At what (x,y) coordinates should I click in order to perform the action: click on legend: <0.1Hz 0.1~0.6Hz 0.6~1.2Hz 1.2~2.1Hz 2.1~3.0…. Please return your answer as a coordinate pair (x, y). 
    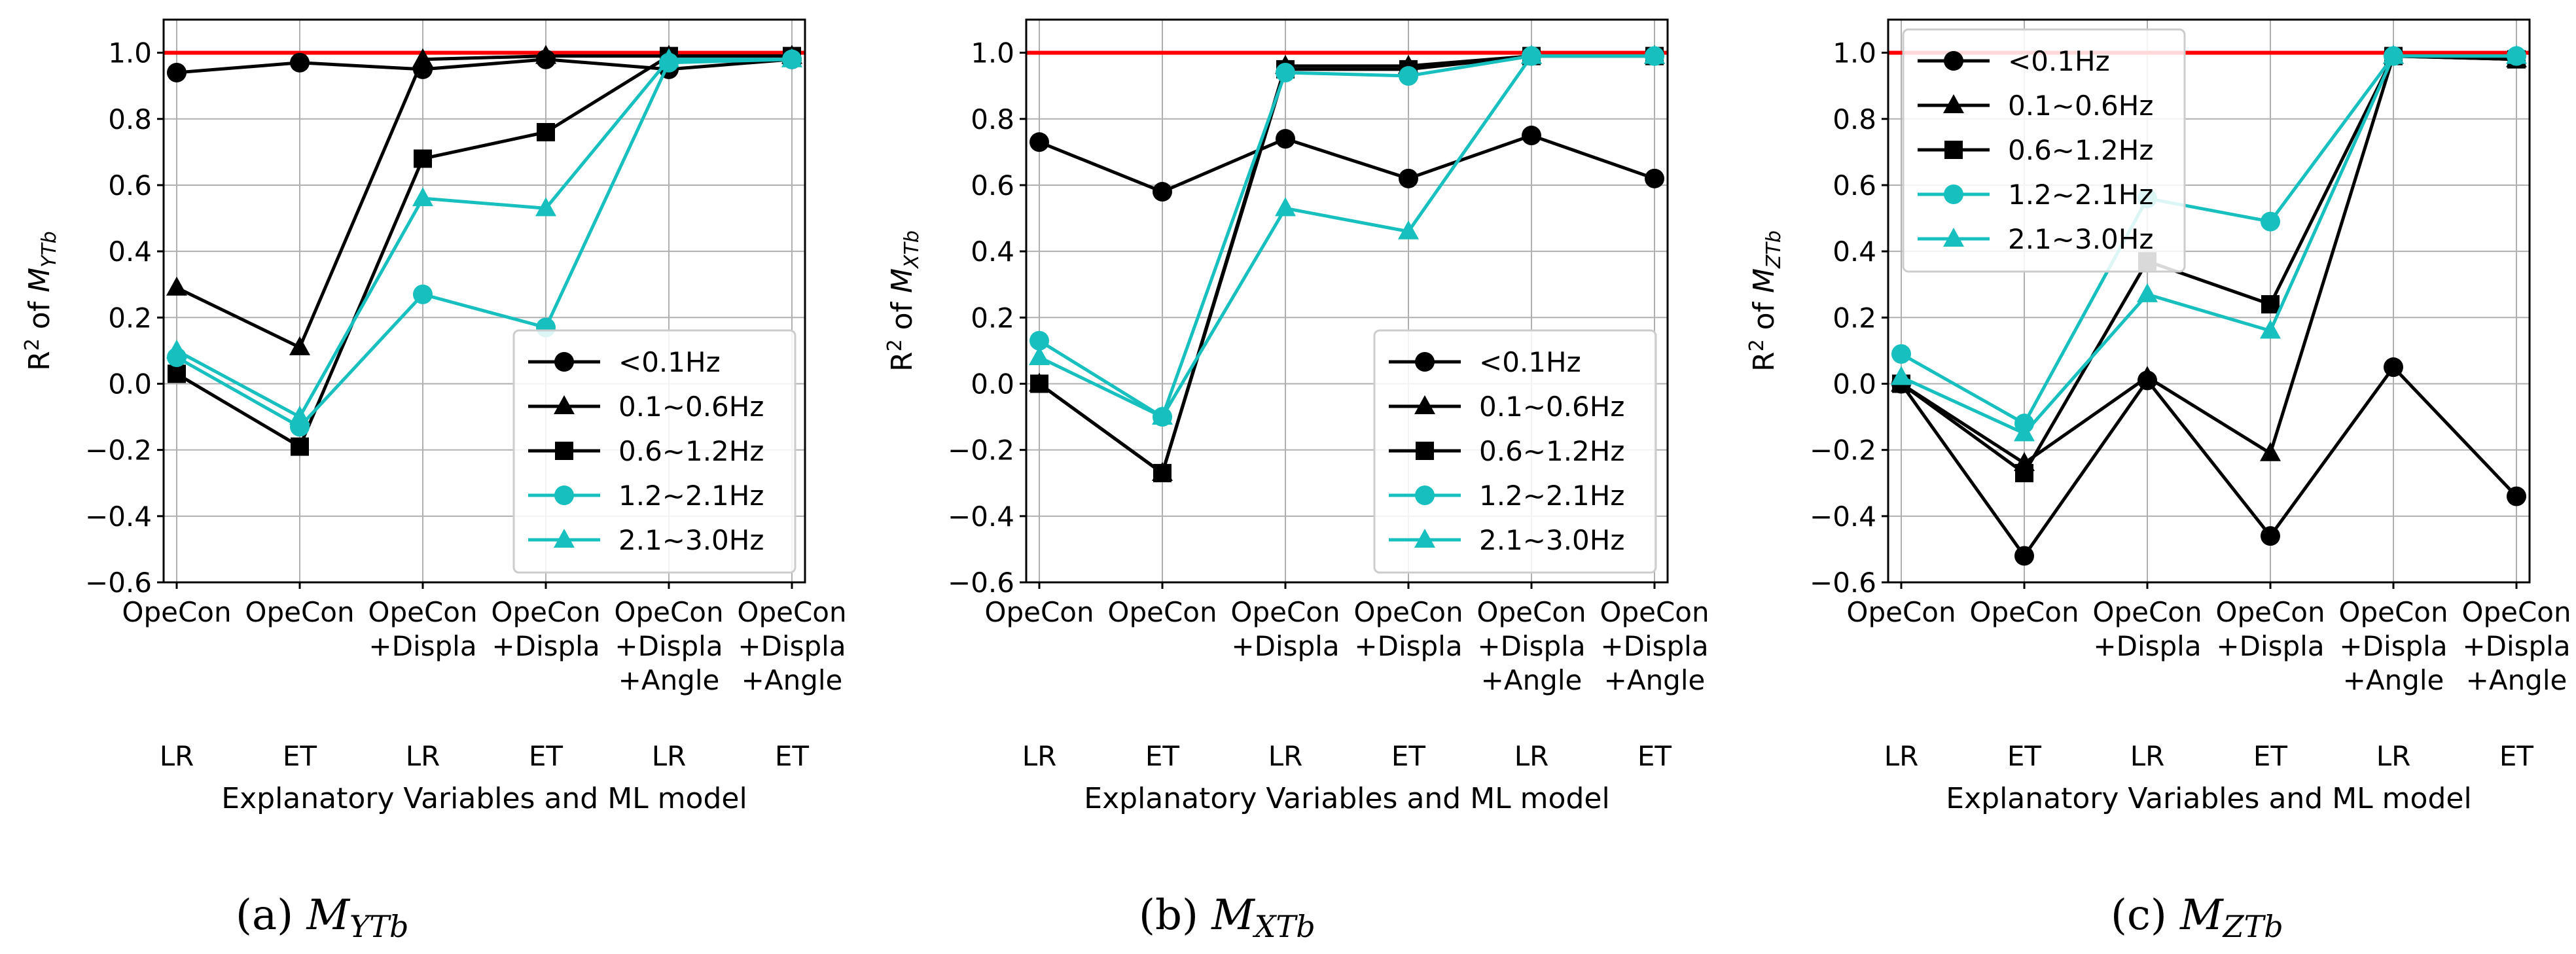
    Looking at the image, I should click on (2044, 150).